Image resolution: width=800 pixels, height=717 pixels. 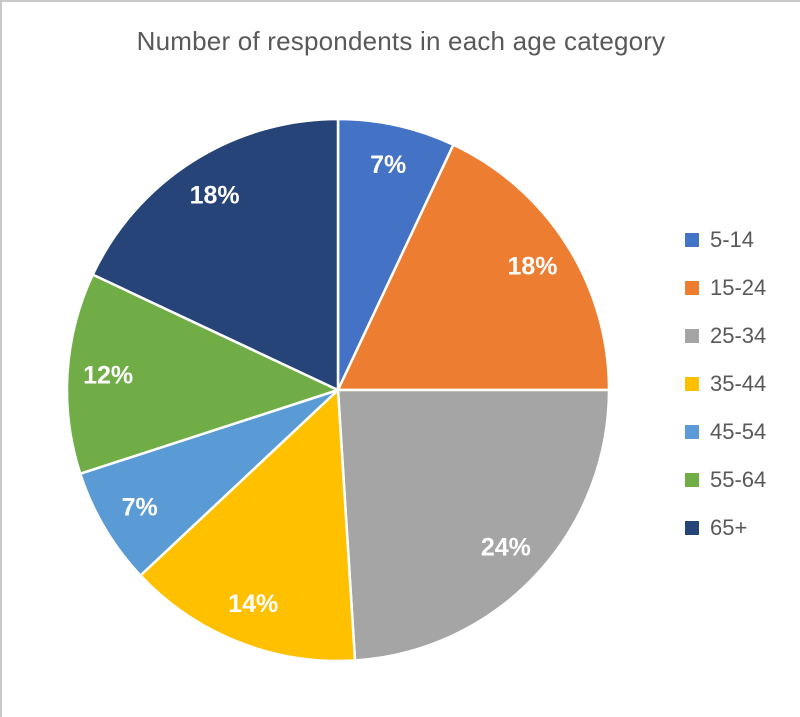 I want to click on legend-label-65+: 65+, so click(x=729, y=527).